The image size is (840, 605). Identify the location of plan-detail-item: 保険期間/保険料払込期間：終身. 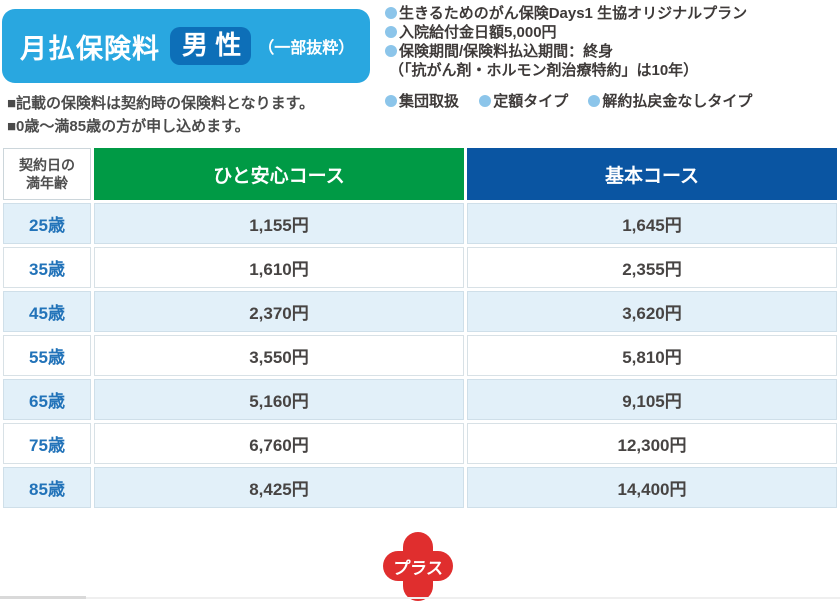
(611, 51).